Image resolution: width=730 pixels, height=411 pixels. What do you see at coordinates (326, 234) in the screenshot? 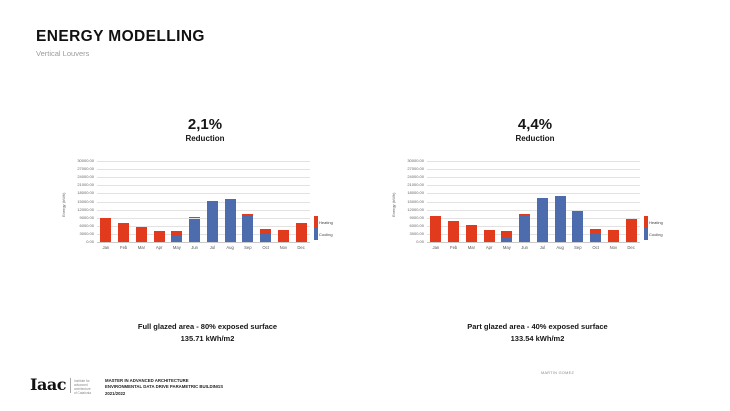
I see `legend-label: Cooling` at bounding box center [326, 234].